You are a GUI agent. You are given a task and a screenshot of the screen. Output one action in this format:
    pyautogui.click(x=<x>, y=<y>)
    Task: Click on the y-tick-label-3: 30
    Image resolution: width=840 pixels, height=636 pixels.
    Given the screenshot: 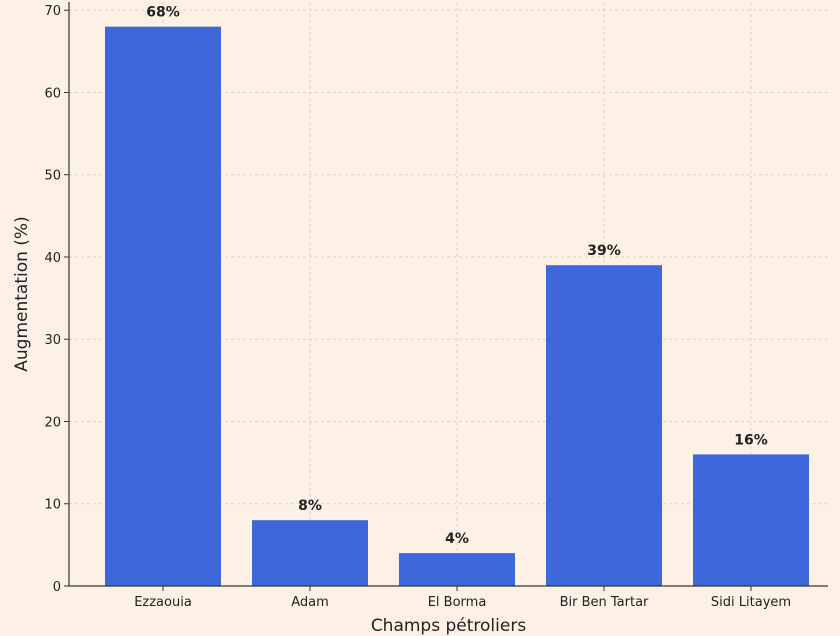 What is the action you would take?
    pyautogui.click(x=52, y=340)
    